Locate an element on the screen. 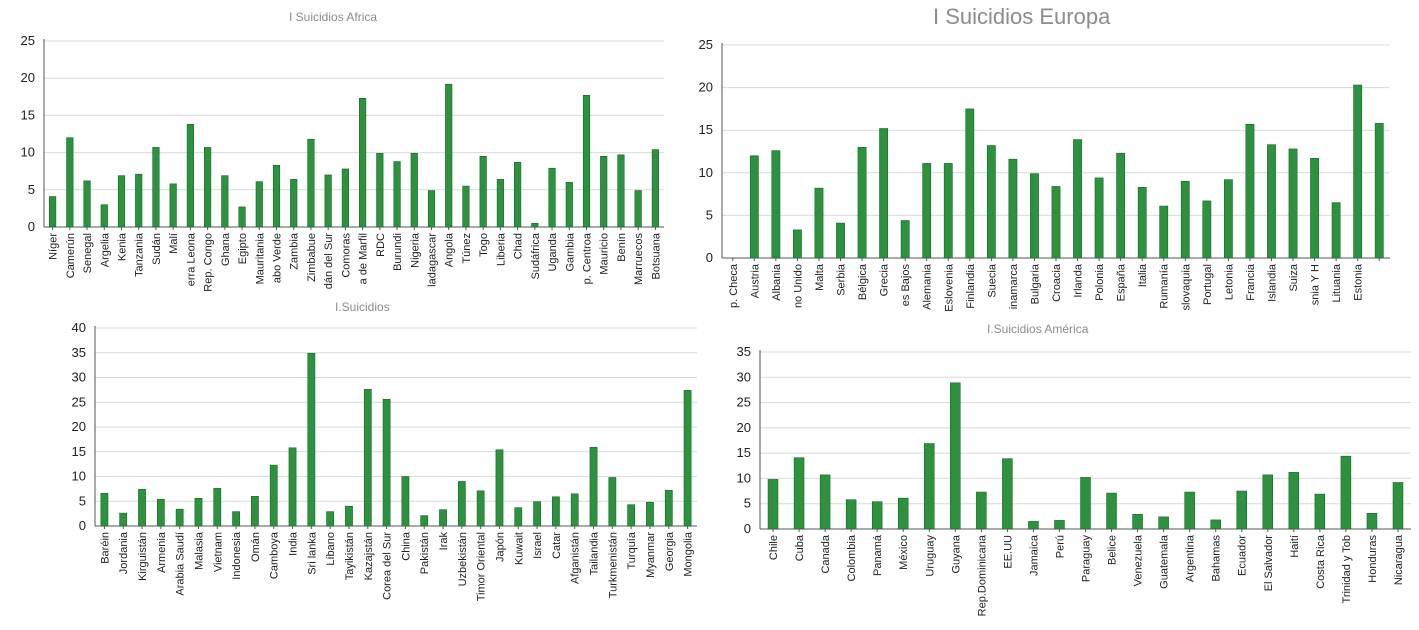 This screenshot has width=1419, height=630. x-tick-label: dán del Sur is located at coordinates (329, 261).